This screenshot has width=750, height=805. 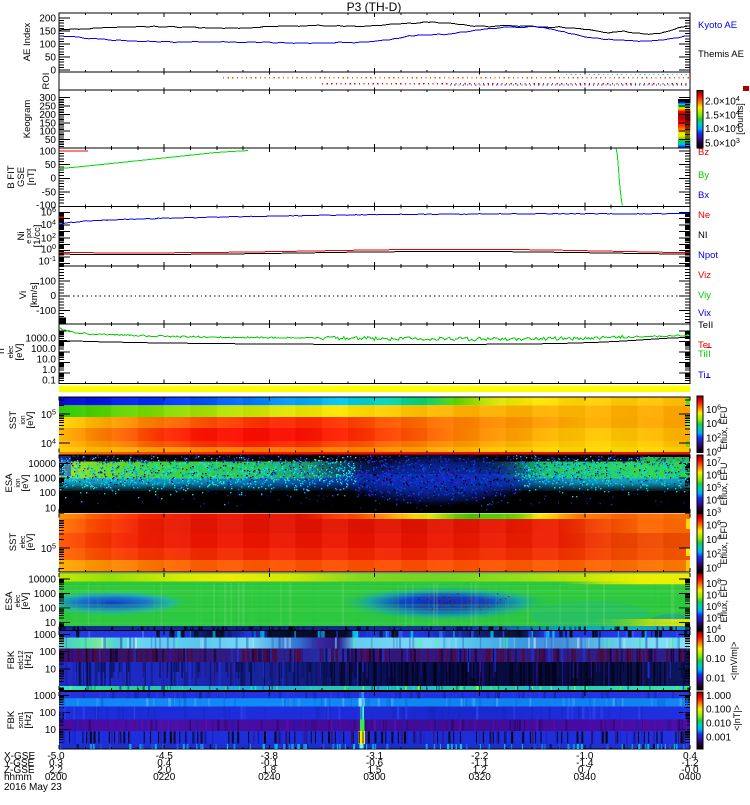 What do you see at coordinates (375, 763) in the screenshot?
I see `svg-text: -0.6` at bounding box center [375, 763].